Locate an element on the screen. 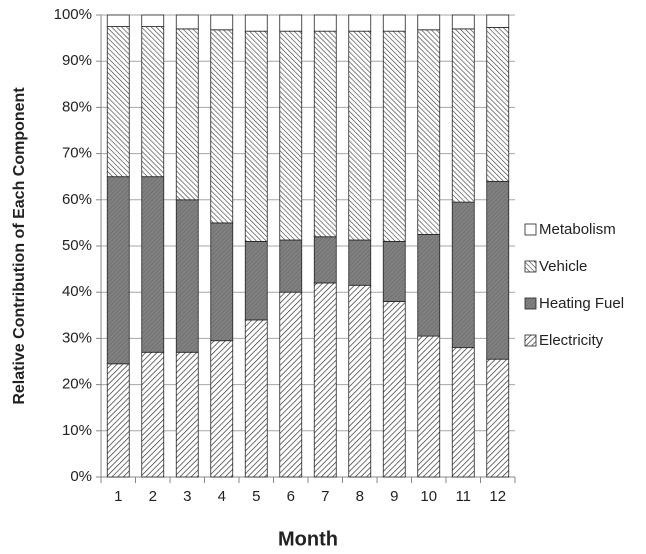  x-tick-label: 4 is located at coordinates (222, 496).